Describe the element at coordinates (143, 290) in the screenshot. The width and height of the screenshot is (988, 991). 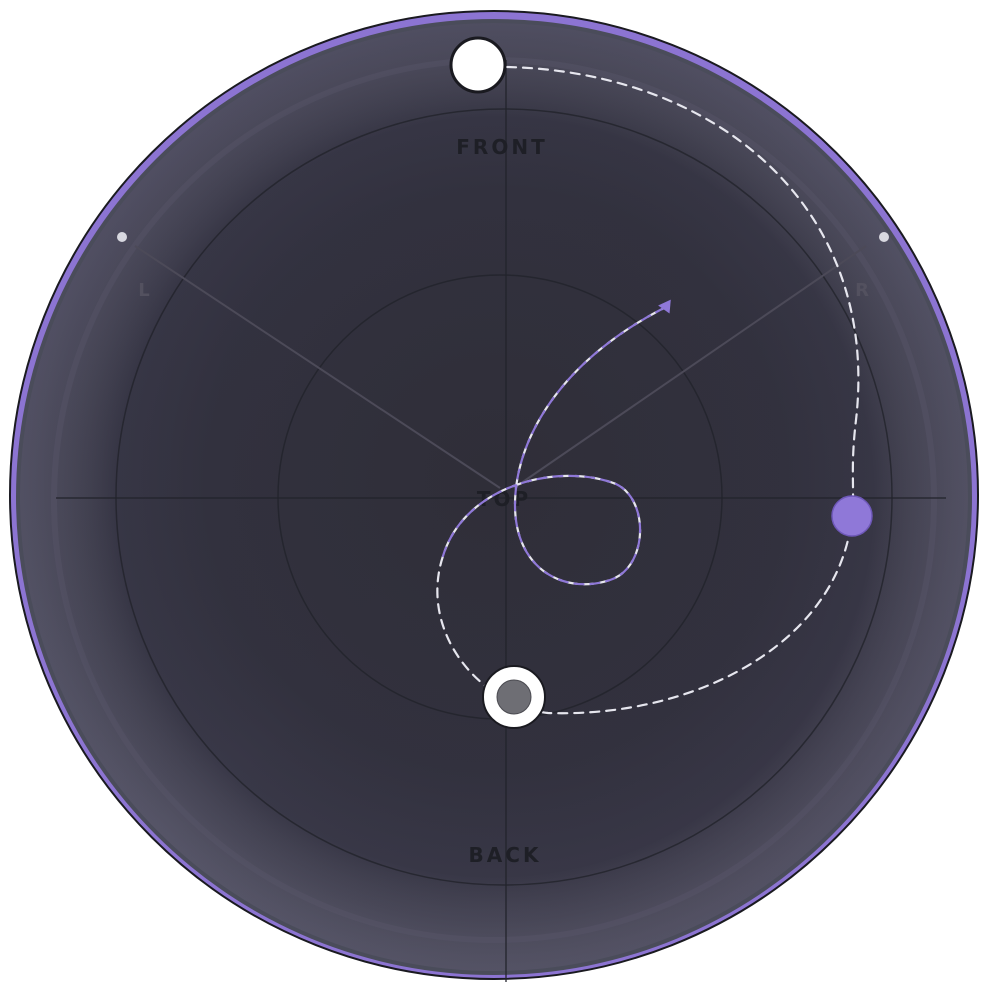
I see `left-label: L` at that location.